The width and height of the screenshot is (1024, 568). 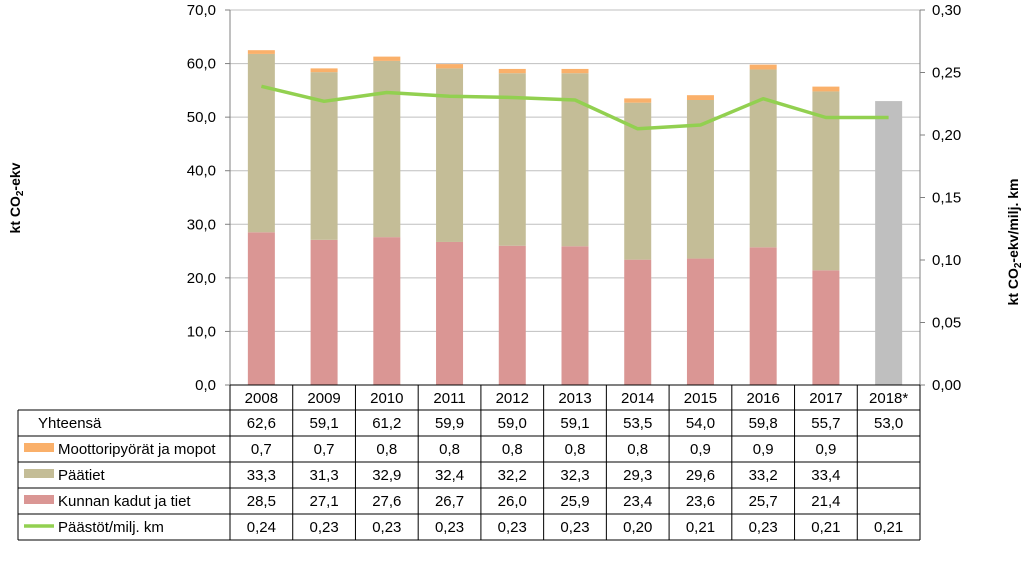 What do you see at coordinates (946, 73) in the screenshot?
I see `y-right-tick-label: 0,25` at bounding box center [946, 73].